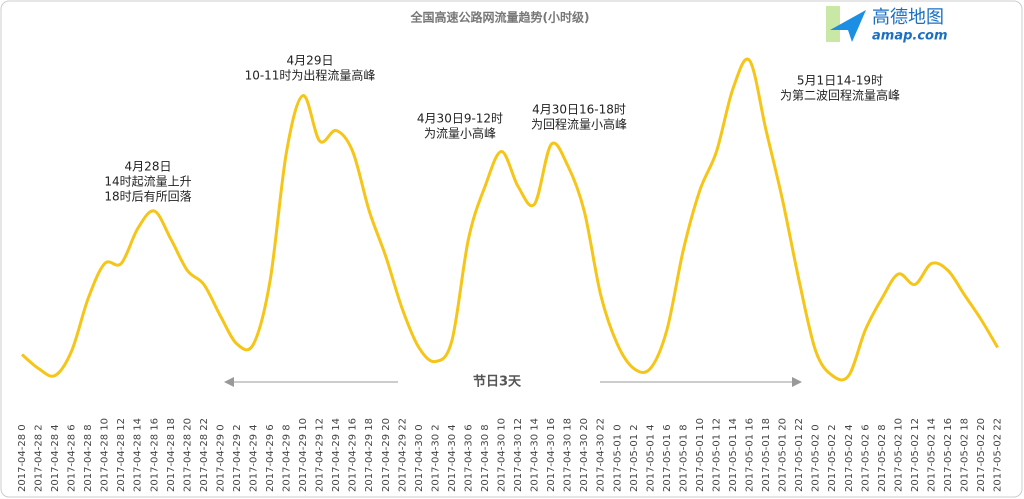 This screenshot has width=1024, height=499. What do you see at coordinates (55, 458) in the screenshot?
I see `x-tick-label: 2017-04-28 4` at bounding box center [55, 458].